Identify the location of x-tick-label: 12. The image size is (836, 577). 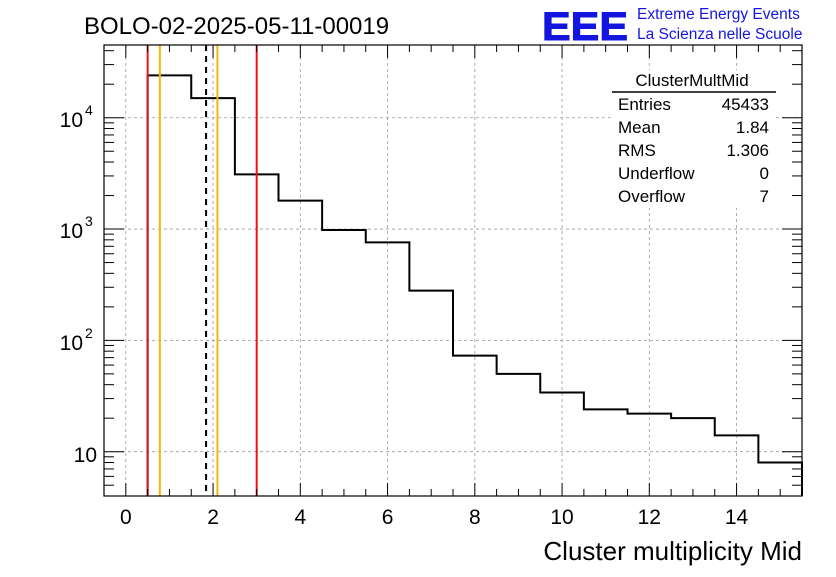
(649, 517).